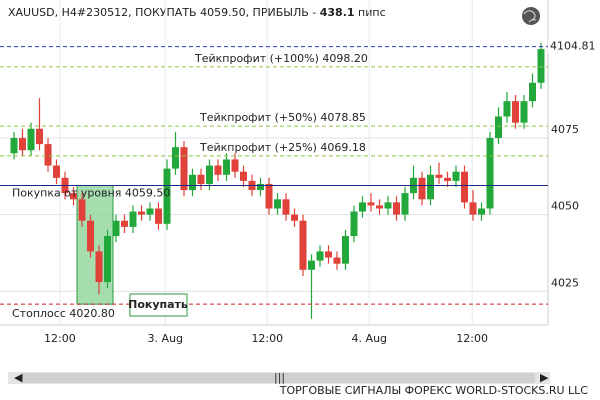 The height and width of the screenshot is (400, 600). What do you see at coordinates (565, 129) in the screenshot?
I see `y-tick-label: 4075` at bounding box center [565, 129].